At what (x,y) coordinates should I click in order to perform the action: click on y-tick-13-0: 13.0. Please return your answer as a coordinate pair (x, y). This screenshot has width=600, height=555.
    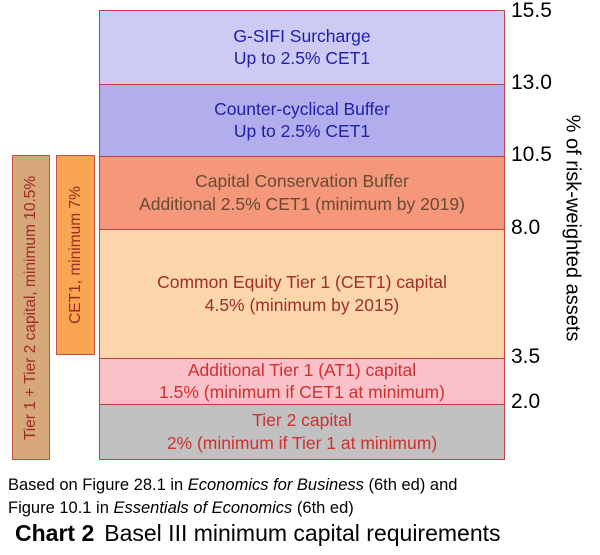
    Looking at the image, I should click on (531, 82).